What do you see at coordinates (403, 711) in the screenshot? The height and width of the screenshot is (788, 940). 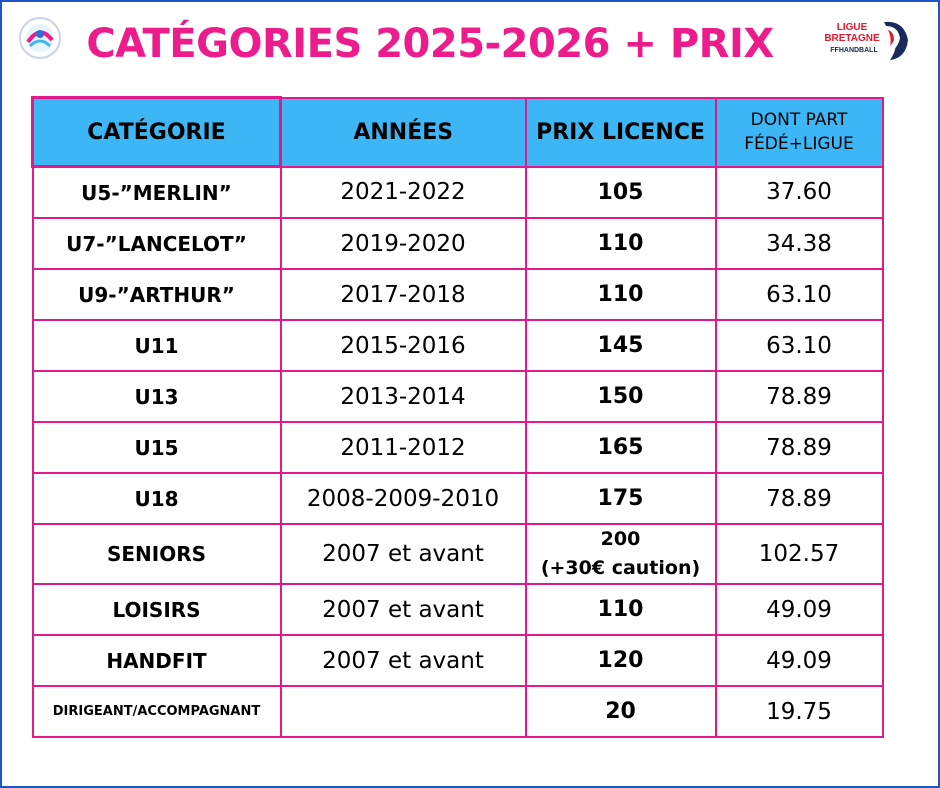 I see `cell-years` at bounding box center [403, 711].